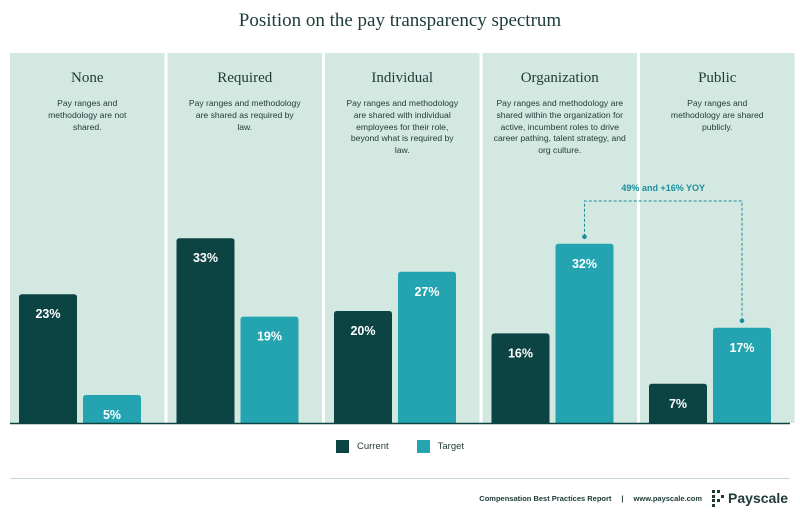 This screenshot has height=518, width=800. What do you see at coordinates (584, 264) in the screenshot?
I see `data-label-target-organization: 32%` at bounding box center [584, 264].